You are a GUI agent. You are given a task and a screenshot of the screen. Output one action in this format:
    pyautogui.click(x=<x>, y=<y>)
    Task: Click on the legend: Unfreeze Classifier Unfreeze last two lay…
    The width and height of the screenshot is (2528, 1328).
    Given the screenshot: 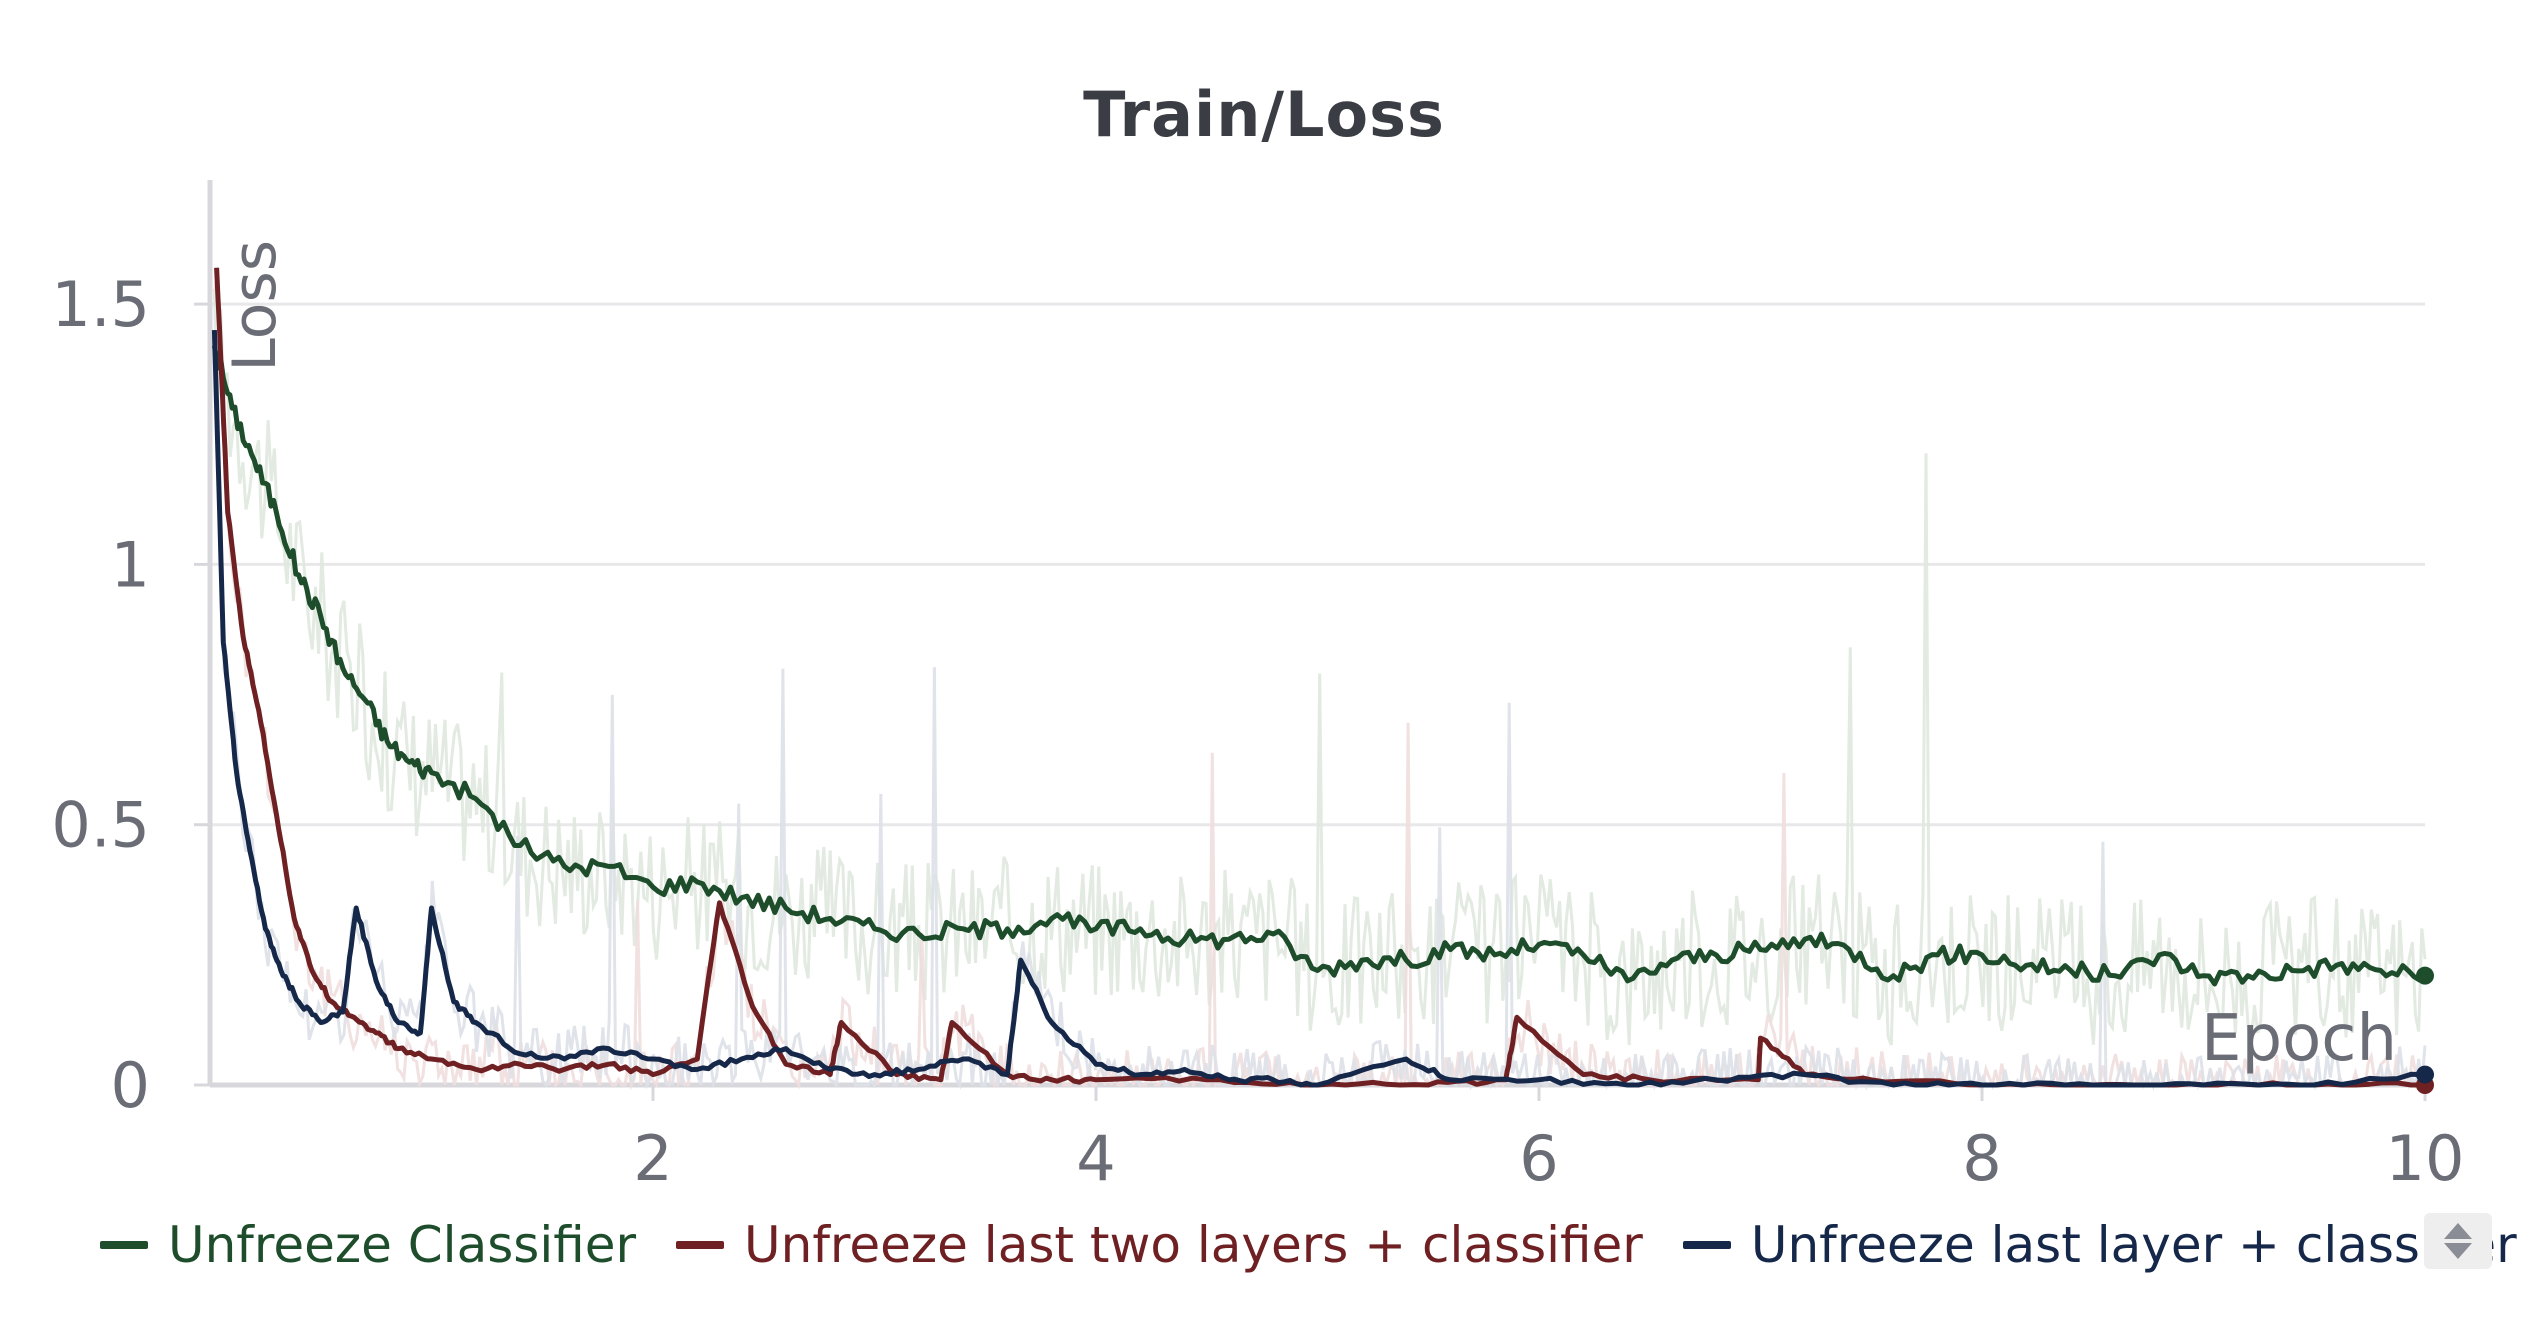 What is the action you would take?
    pyautogui.click(x=1308, y=1245)
    